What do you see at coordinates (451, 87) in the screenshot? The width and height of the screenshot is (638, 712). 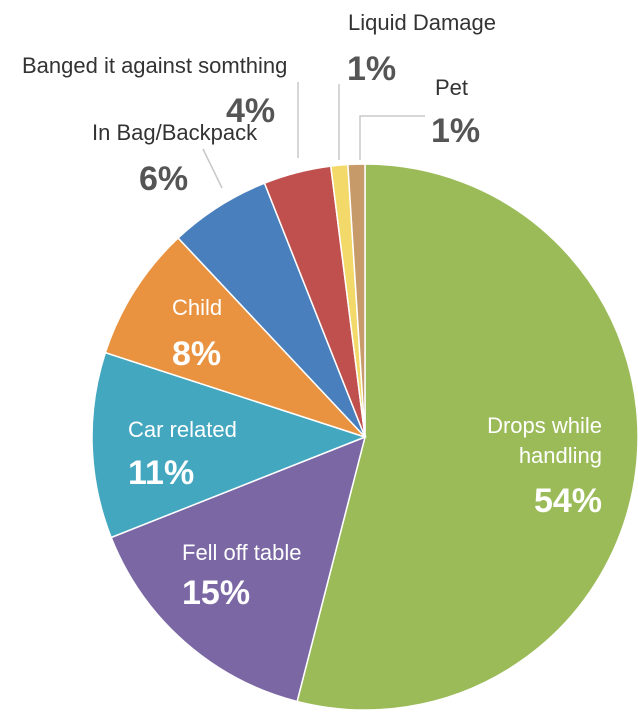 I see `label-pet: Pet` at bounding box center [451, 87].